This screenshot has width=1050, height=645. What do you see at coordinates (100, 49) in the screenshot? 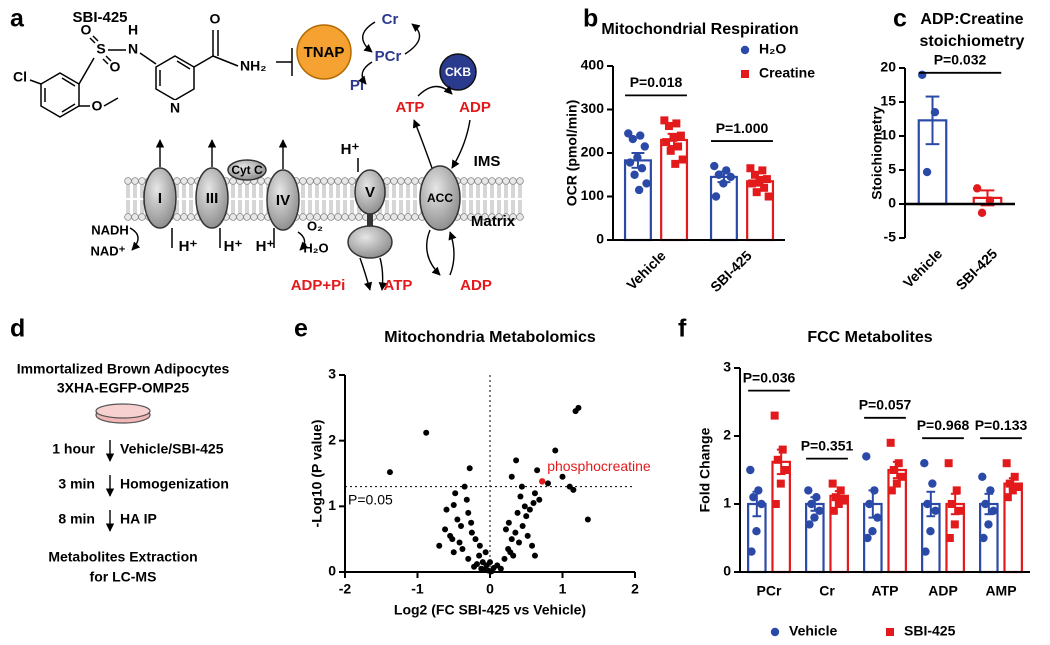
I see `atom: S` at bounding box center [100, 49].